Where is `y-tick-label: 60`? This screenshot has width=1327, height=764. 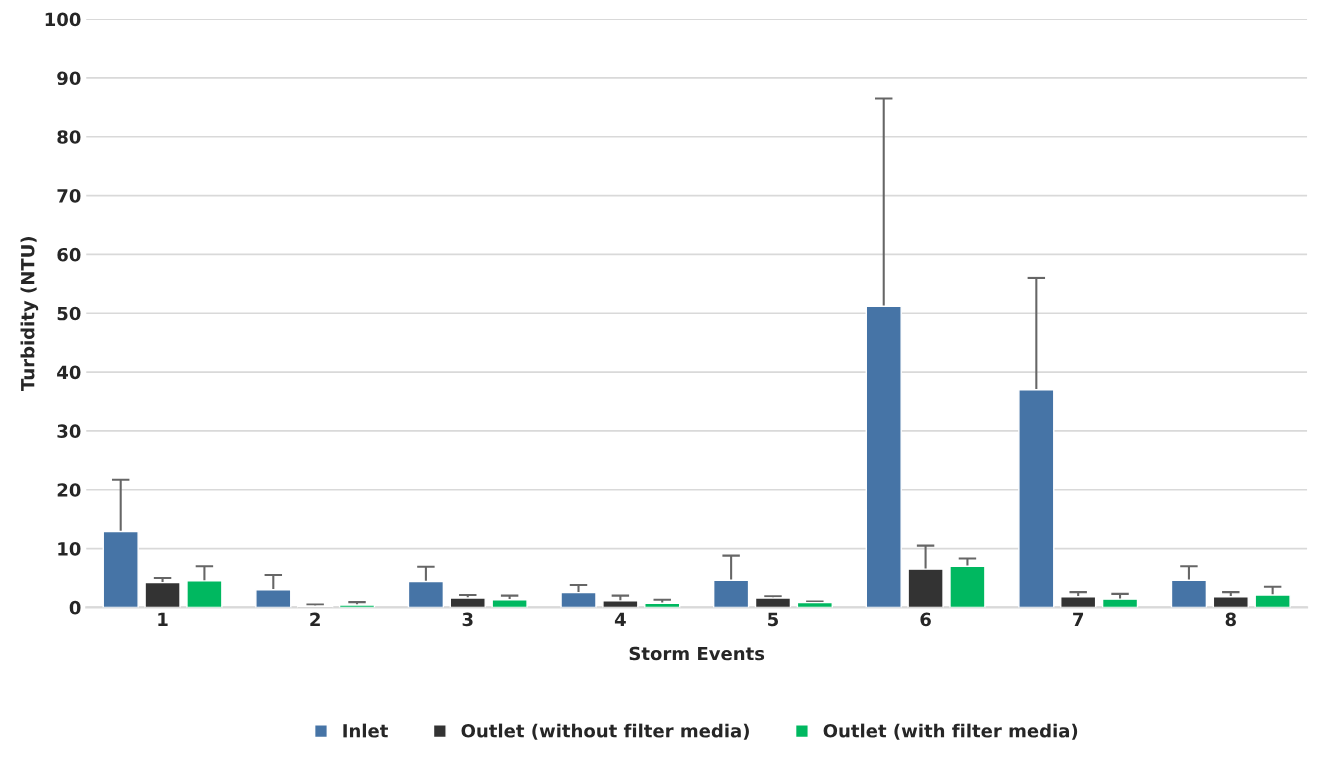 y-tick-label: 60 is located at coordinates (69, 254).